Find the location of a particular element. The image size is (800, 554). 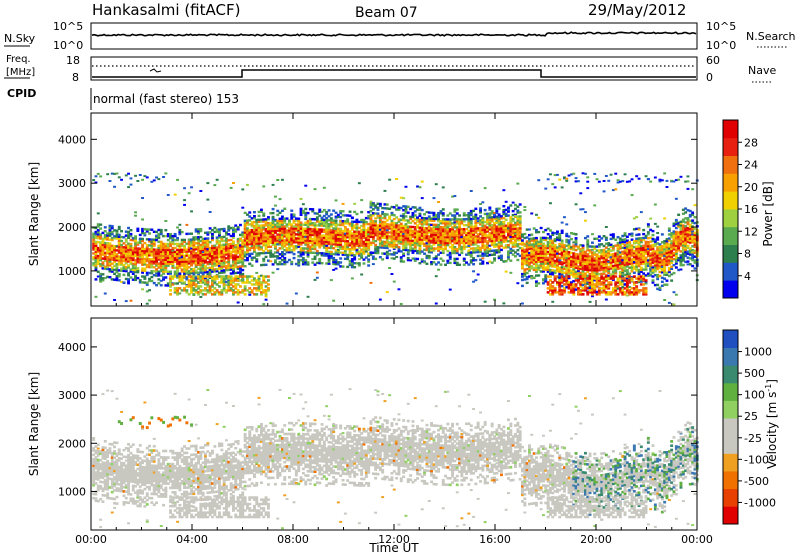

nave-tick-top: 60 is located at coordinates (713, 60).